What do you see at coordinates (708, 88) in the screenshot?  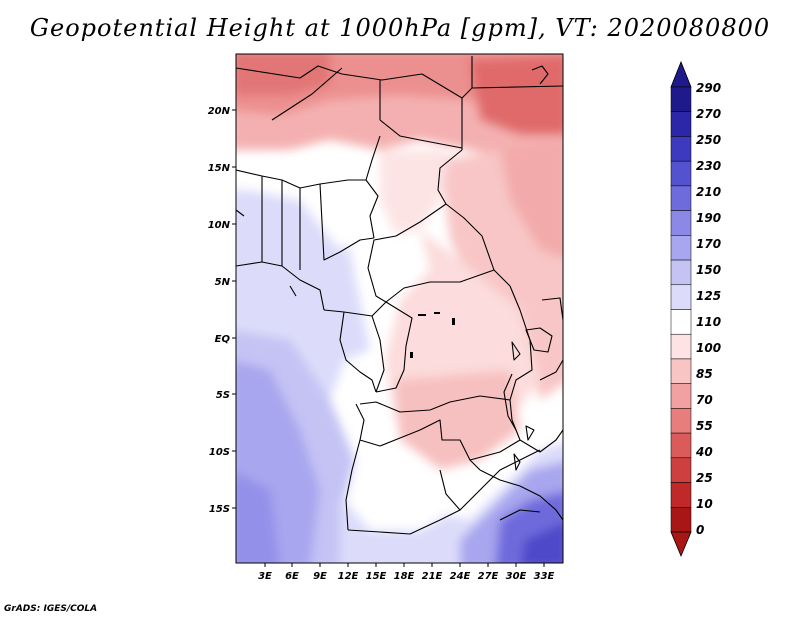 I see `colorbar-label: 290` at bounding box center [708, 88].